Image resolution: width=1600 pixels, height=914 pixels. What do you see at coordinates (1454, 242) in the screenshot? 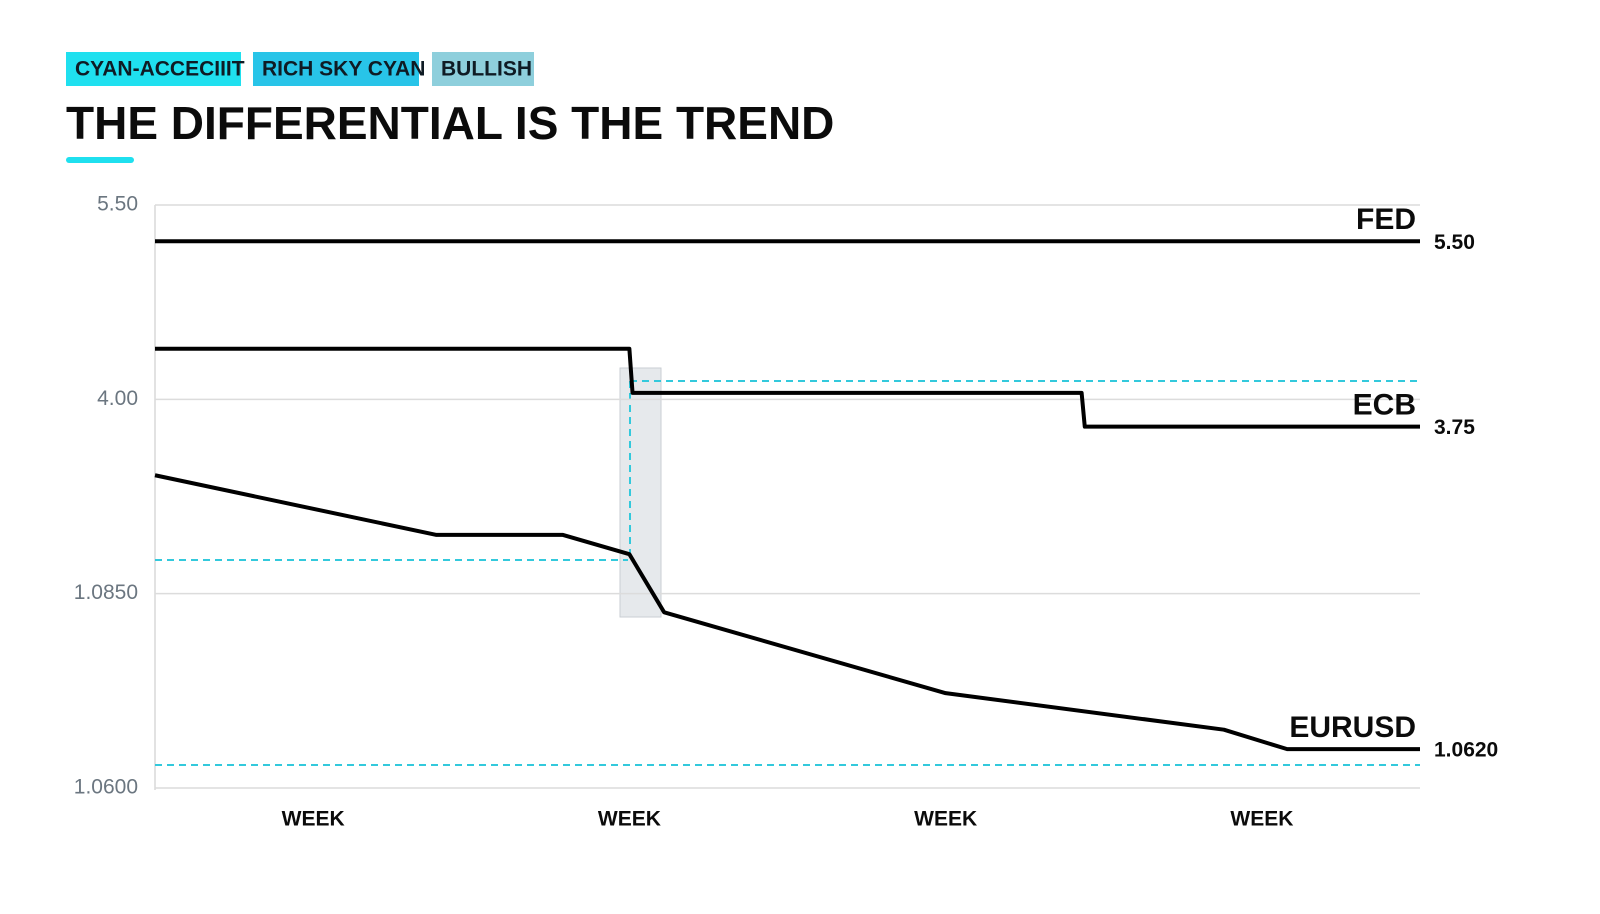
I see `end-value-label: 5.50` at bounding box center [1454, 242].